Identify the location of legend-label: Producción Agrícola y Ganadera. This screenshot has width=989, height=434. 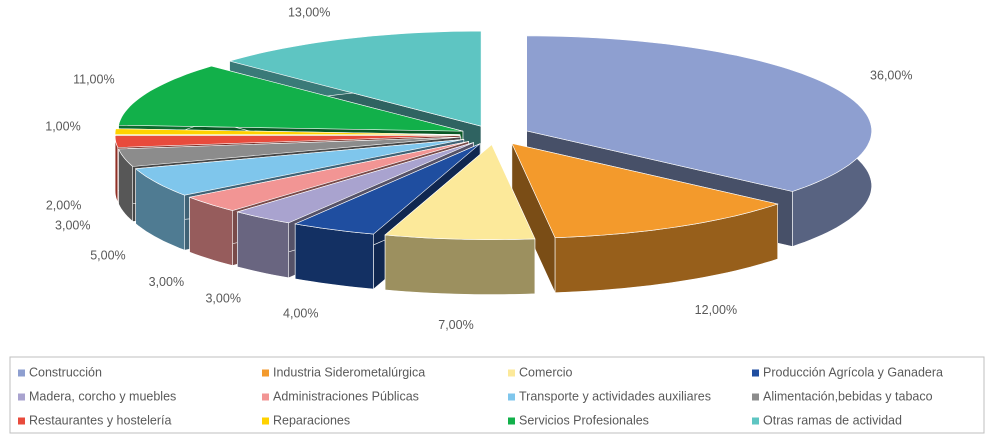
(853, 372).